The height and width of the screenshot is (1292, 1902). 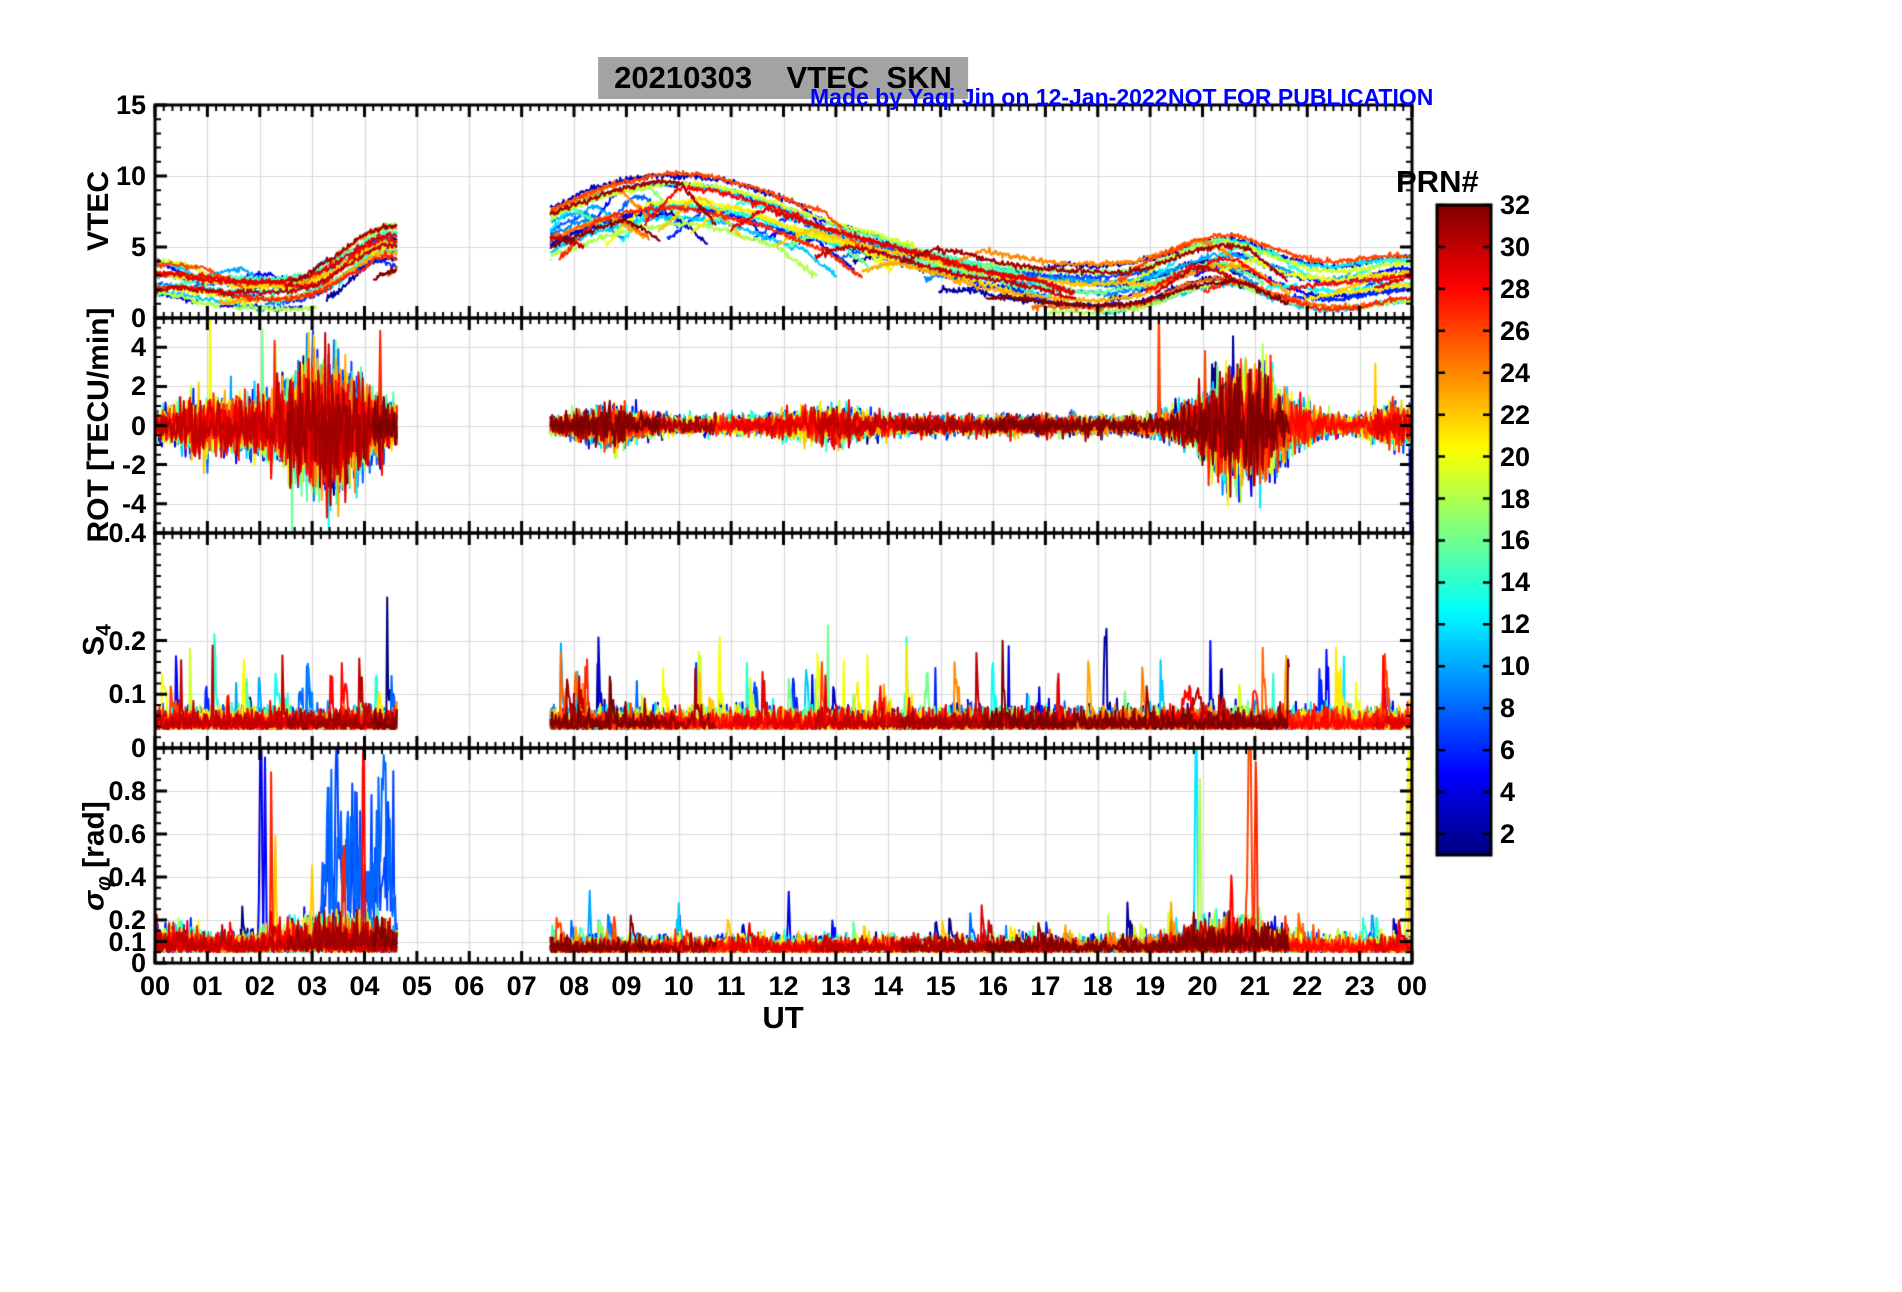 What do you see at coordinates (207, 986) in the screenshot?
I see `x-tick-label: 01` at bounding box center [207, 986].